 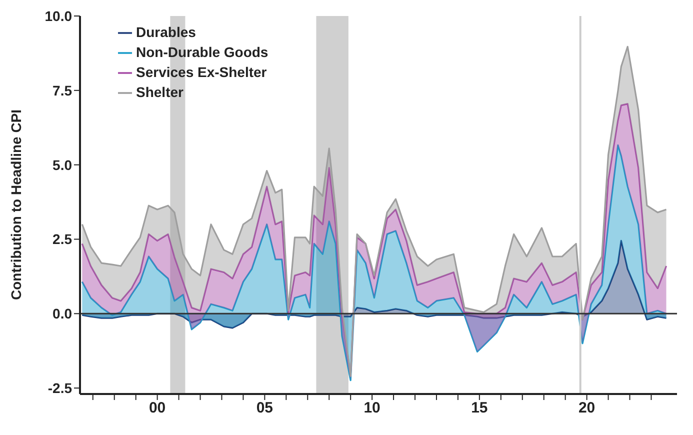 What do you see at coordinates (16, 204) in the screenshot?
I see `y-axis-title: Contribution to Headline CPI` at bounding box center [16, 204].